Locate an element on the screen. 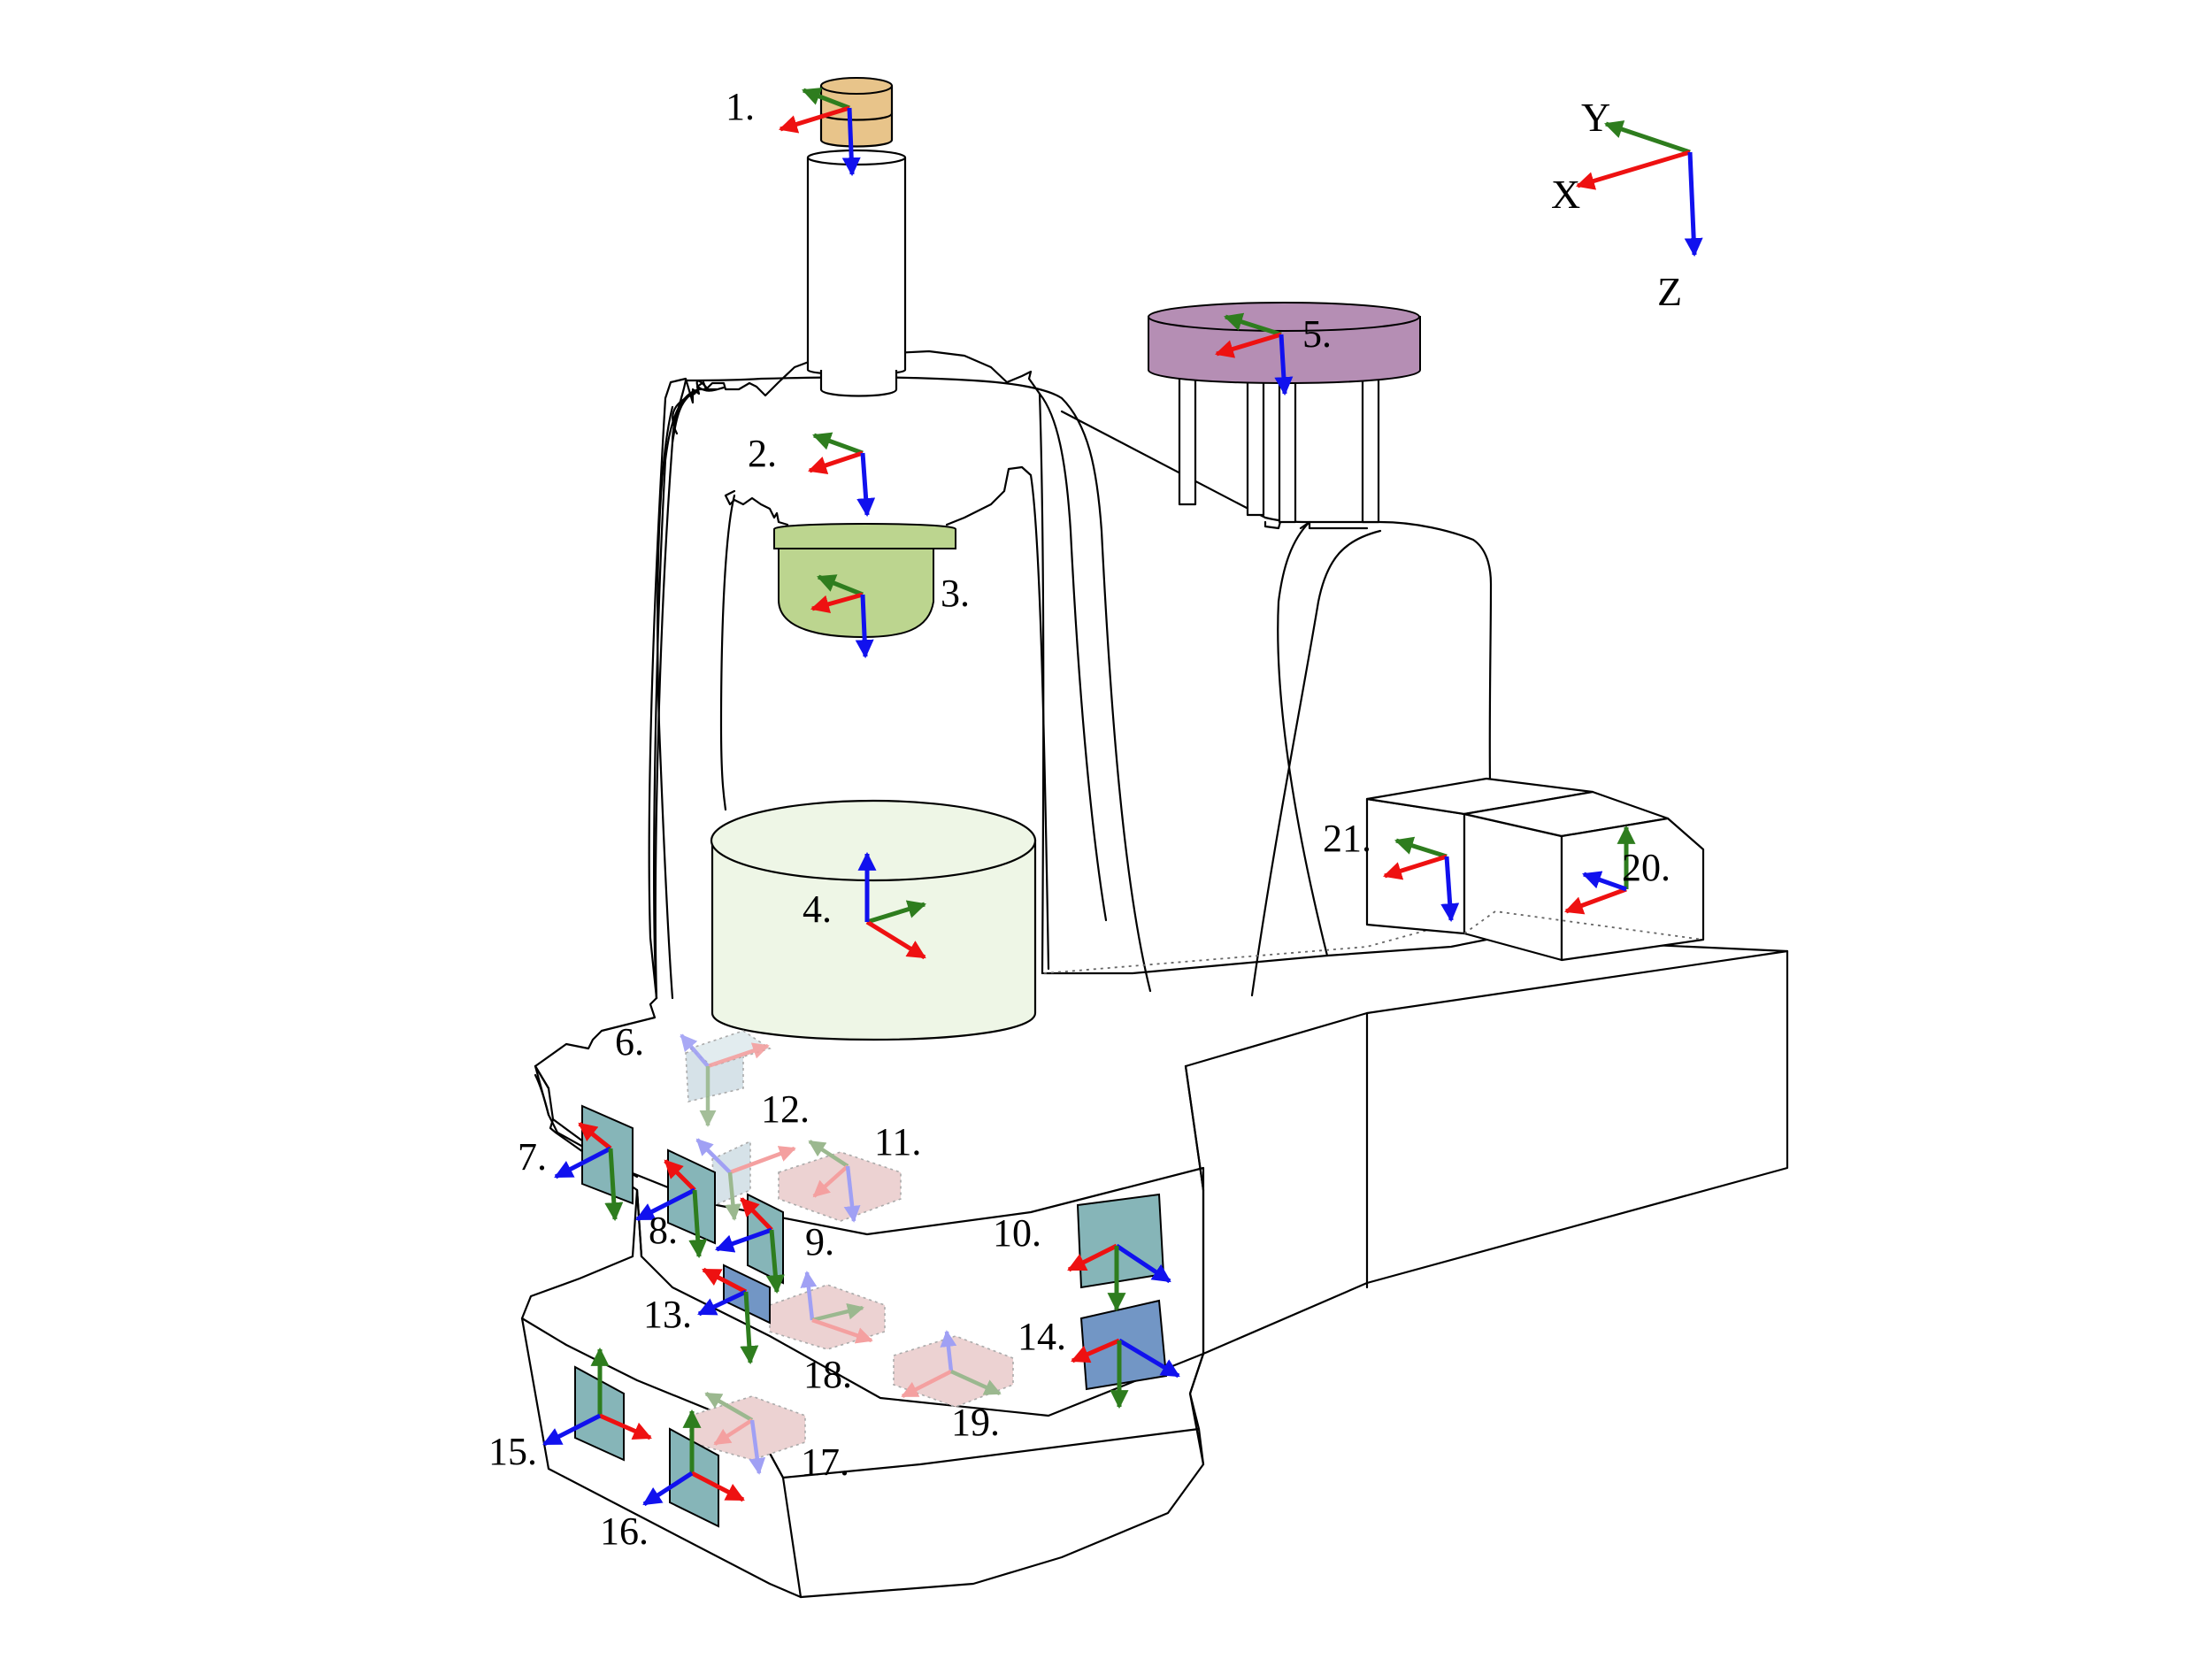 Image resolution: width=2212 pixels, height=1659 pixels. label-16: 16. is located at coordinates (624, 1531).